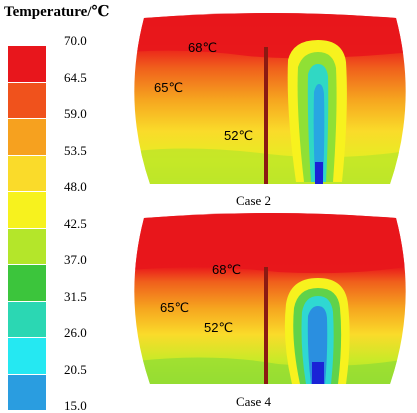 The width and height of the screenshot is (417, 413). What do you see at coordinates (75, 186) in the screenshot?
I see `legend-tick-label: 48.0` at bounding box center [75, 186].